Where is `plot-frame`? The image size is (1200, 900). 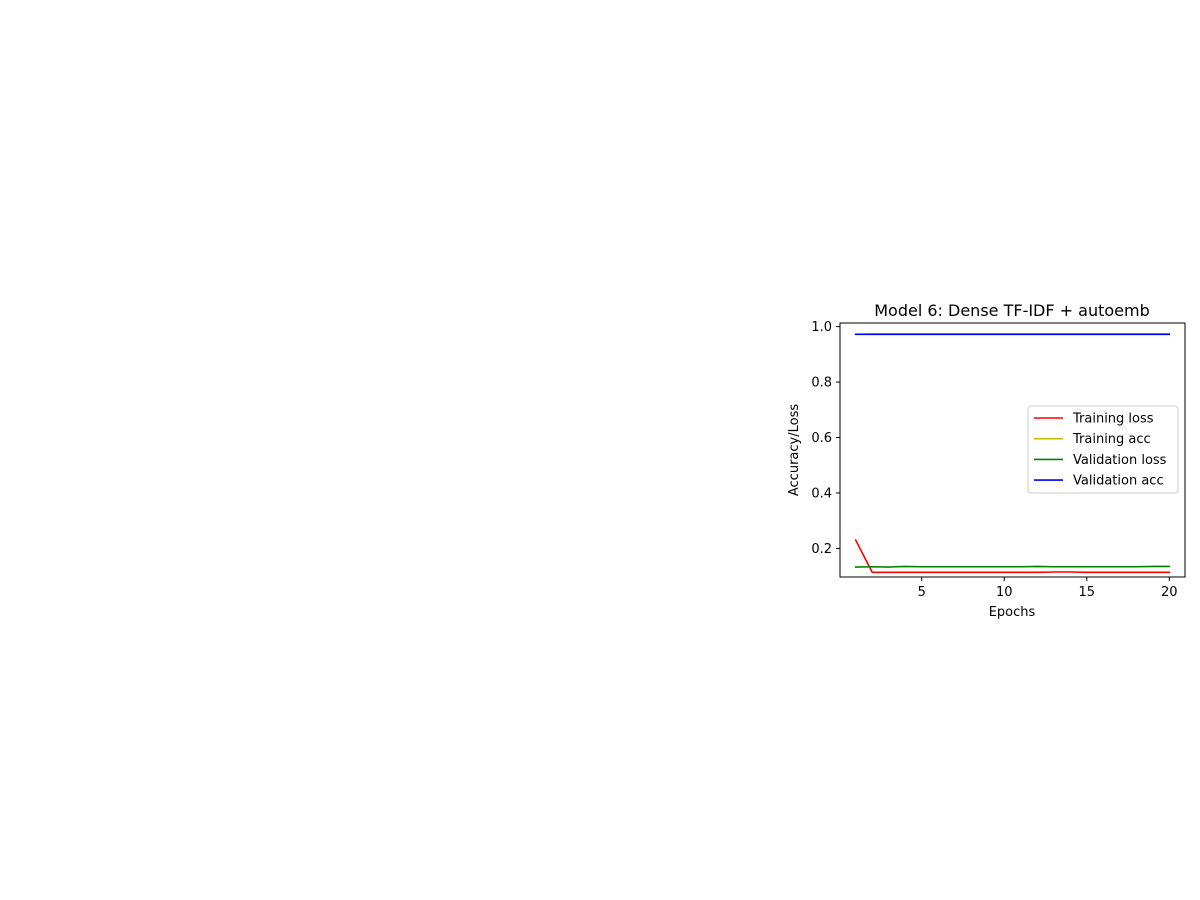
plot-frame is located at coordinates (1012, 450).